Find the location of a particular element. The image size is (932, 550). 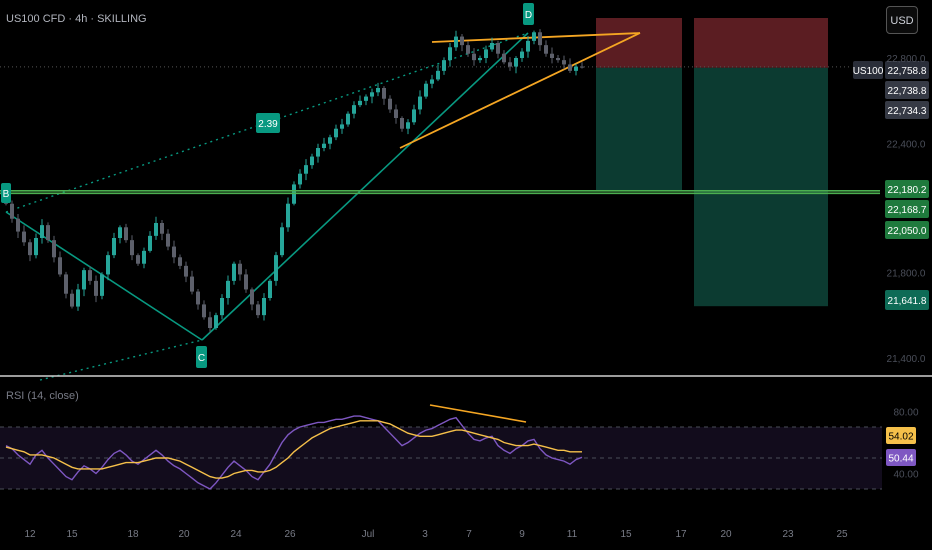

rsi-tick-label: 40.00 is located at coordinates (905, 475).